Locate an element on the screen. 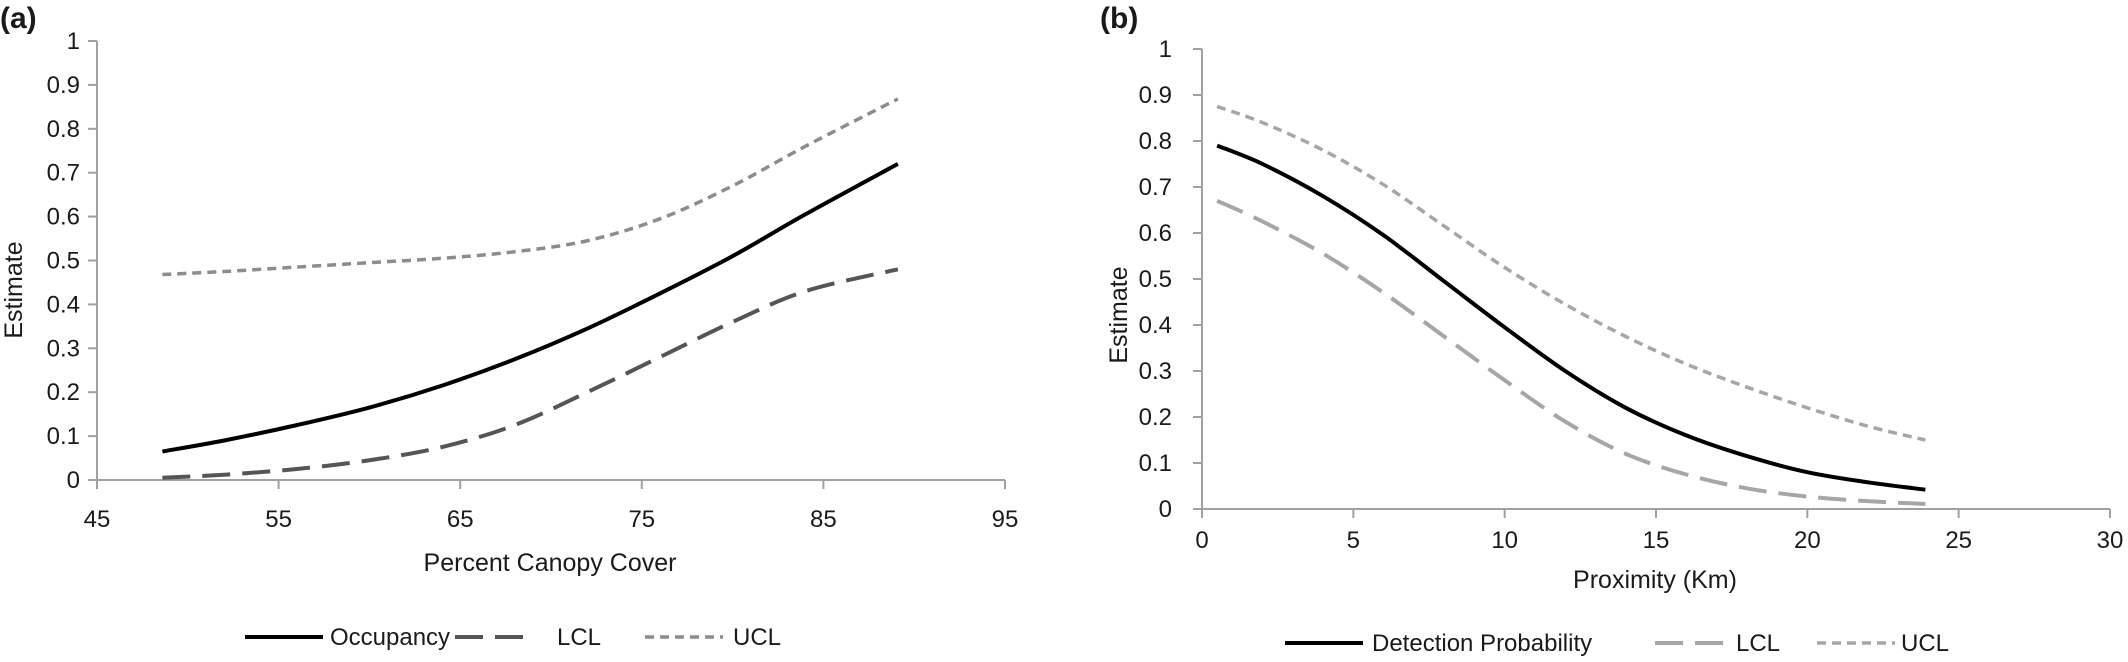 The height and width of the screenshot is (662, 2128). panel-a-y-tick-label: 0.6 is located at coordinates (63, 217).